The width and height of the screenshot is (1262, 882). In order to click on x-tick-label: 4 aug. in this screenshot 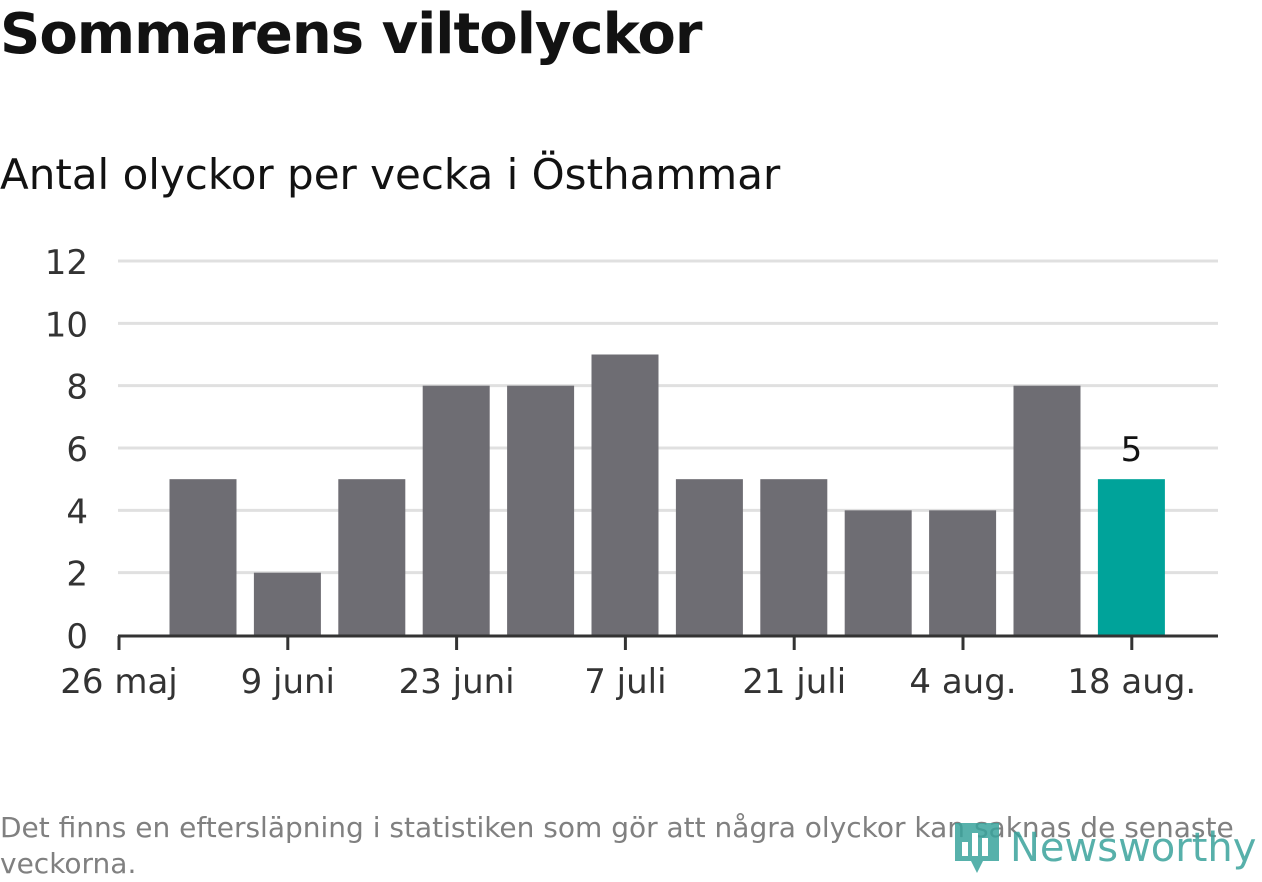, I will do `click(962, 682)`.